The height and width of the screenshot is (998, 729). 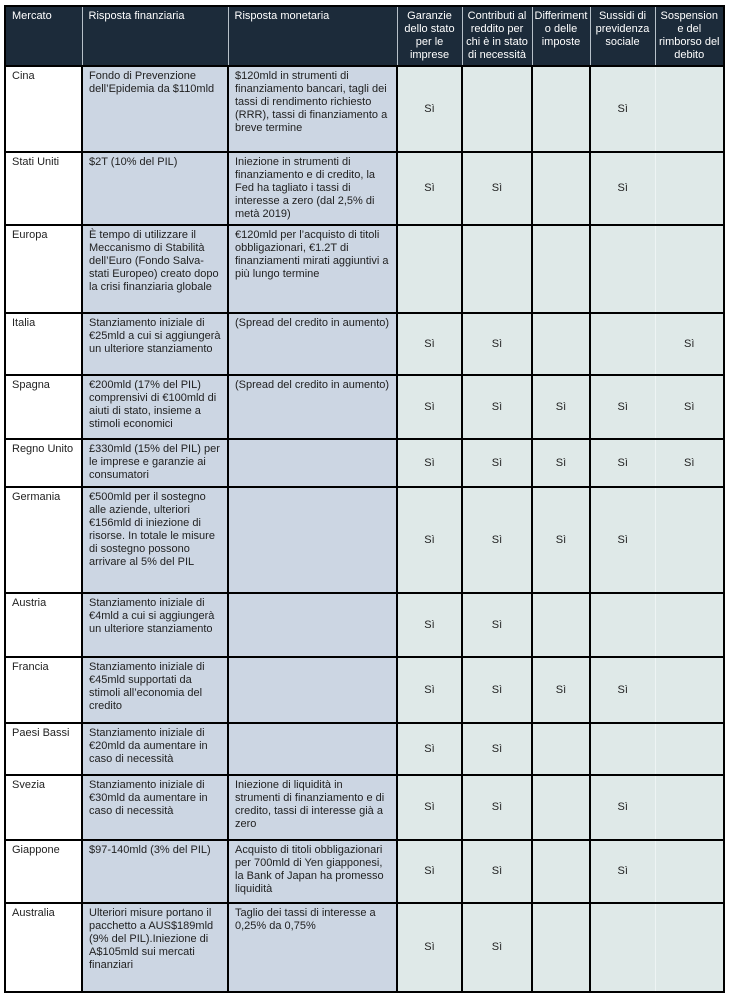 What do you see at coordinates (43, 188) in the screenshot?
I see `market-cell: Stati Uniti` at bounding box center [43, 188].